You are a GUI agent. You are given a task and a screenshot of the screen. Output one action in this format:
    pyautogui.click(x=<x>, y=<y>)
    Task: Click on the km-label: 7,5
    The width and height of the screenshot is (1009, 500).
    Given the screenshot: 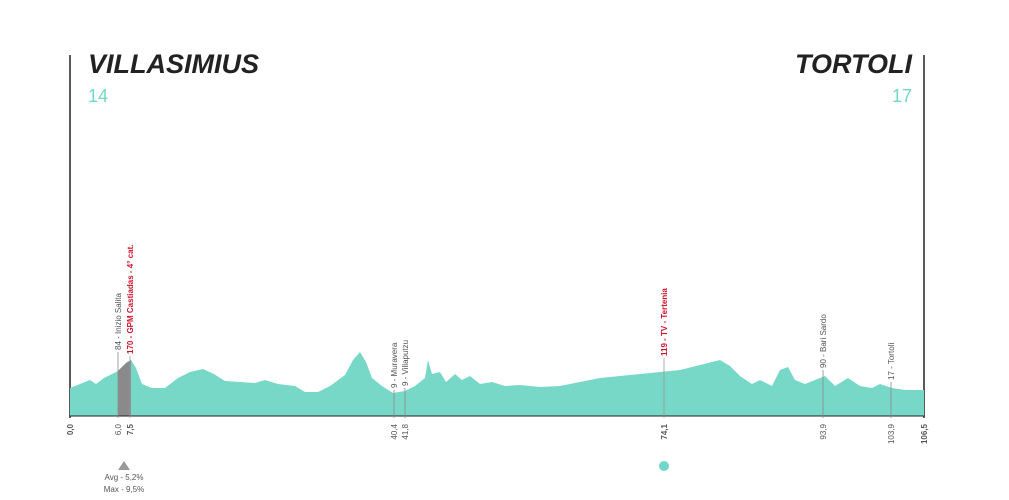 What is the action you would take?
    pyautogui.click(x=130, y=429)
    